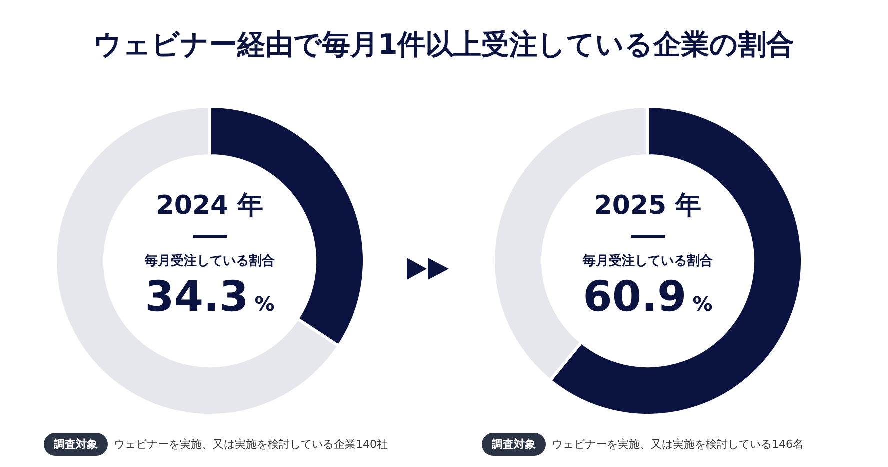  Describe the element at coordinates (648, 206) in the screenshot. I see `text: 2025 年` at that location.